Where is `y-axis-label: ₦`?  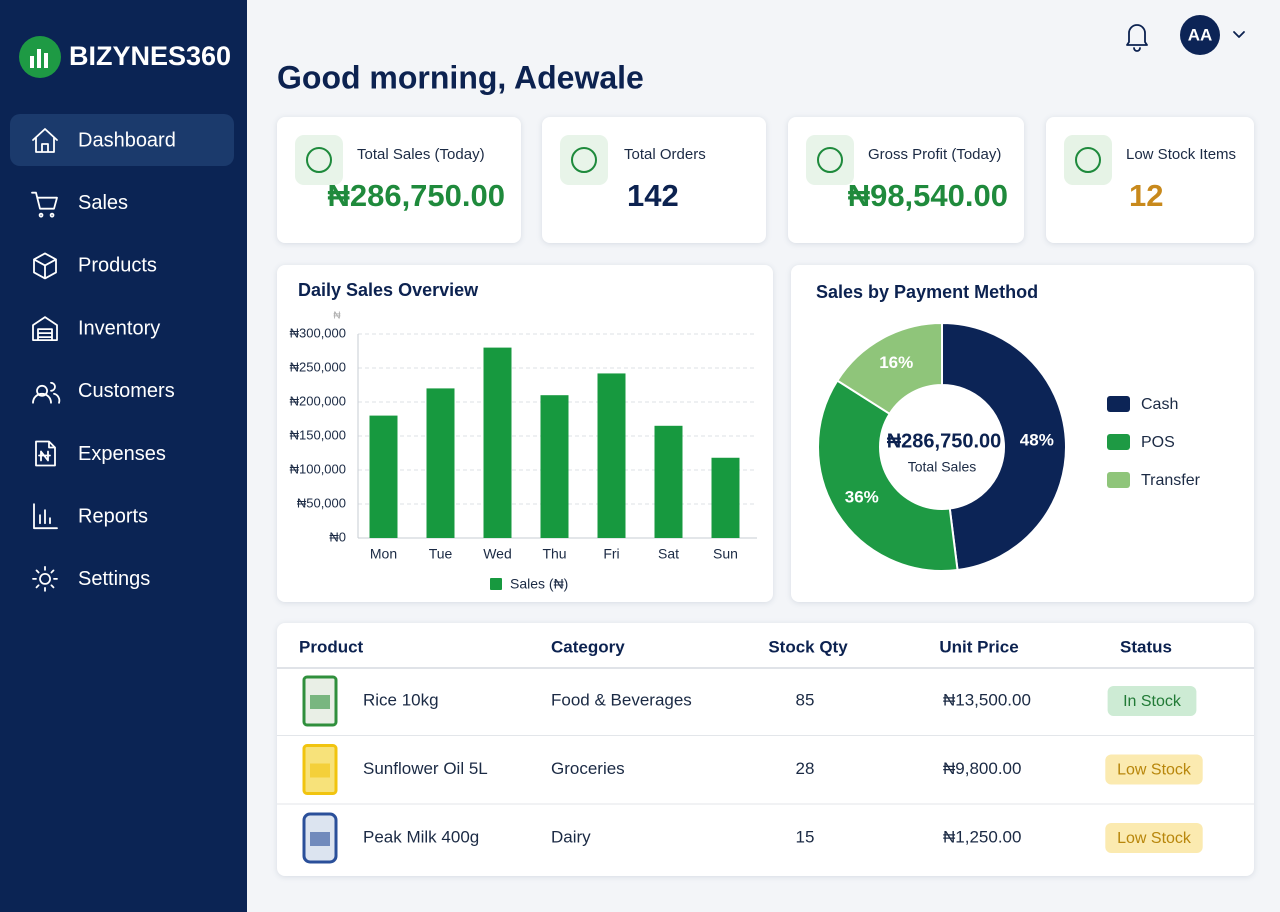 y-axis-label: ₦ is located at coordinates (337, 316).